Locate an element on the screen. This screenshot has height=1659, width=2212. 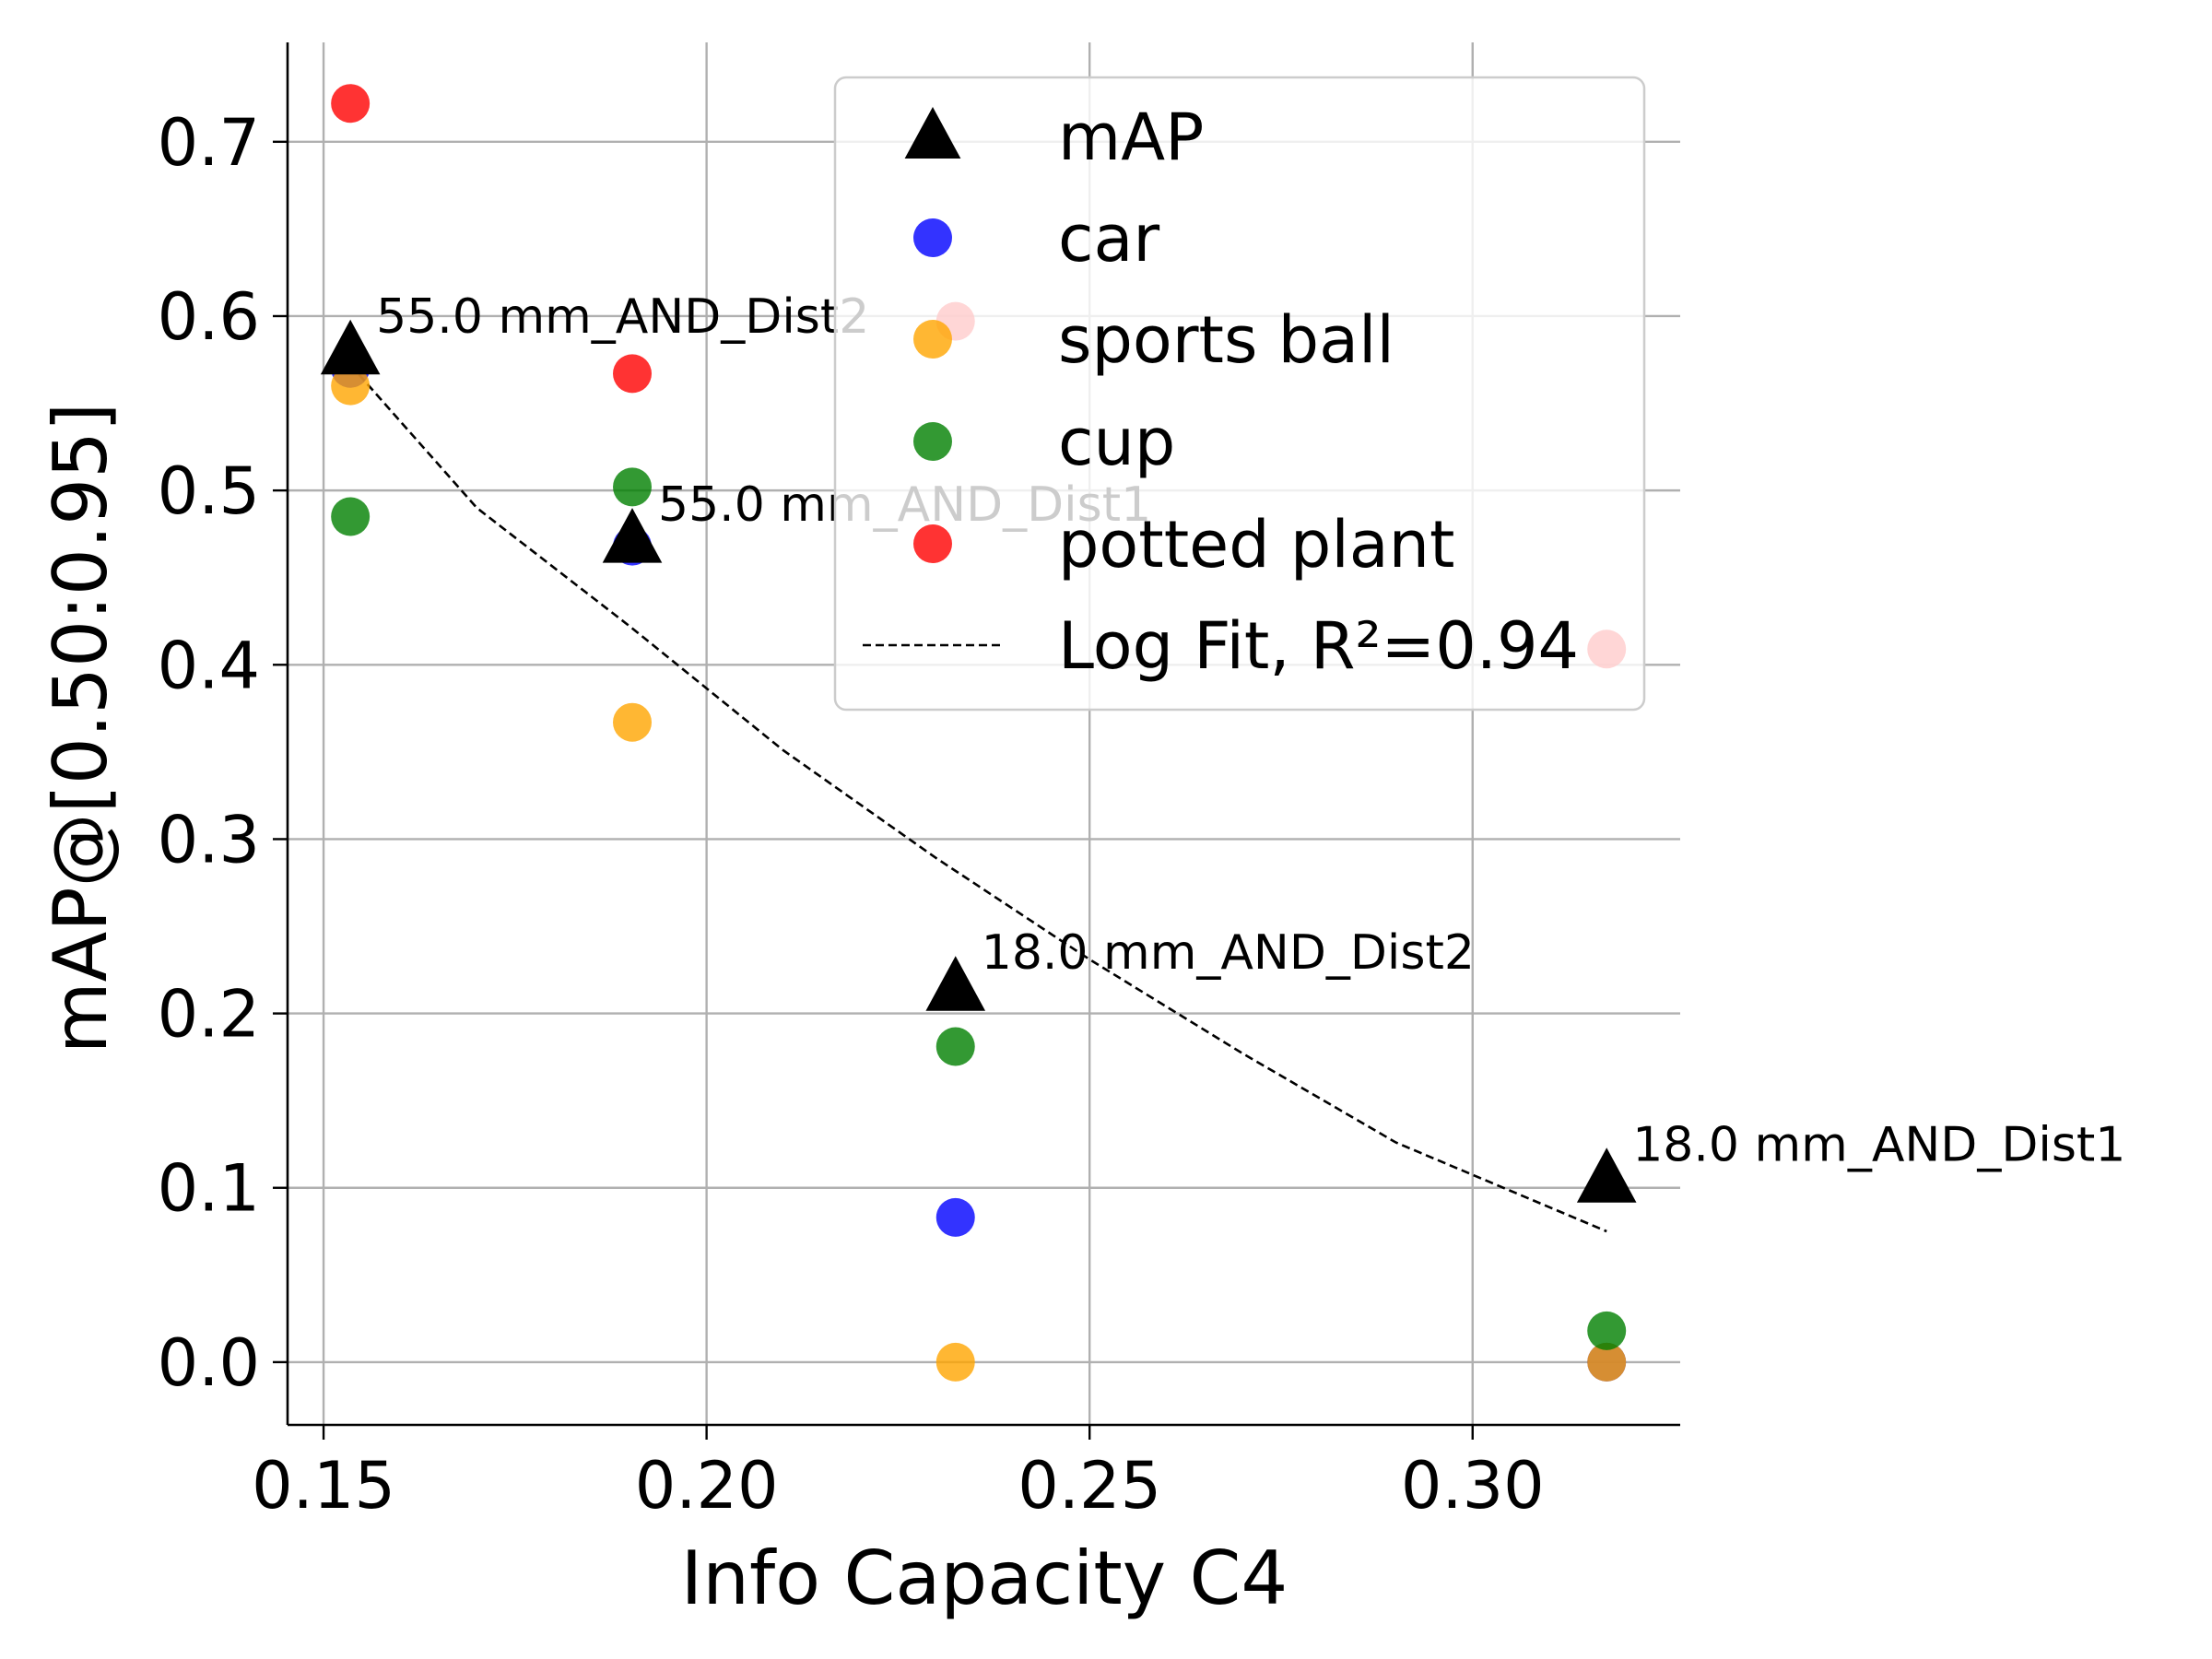
legend-marker-car is located at coordinates (932, 237).